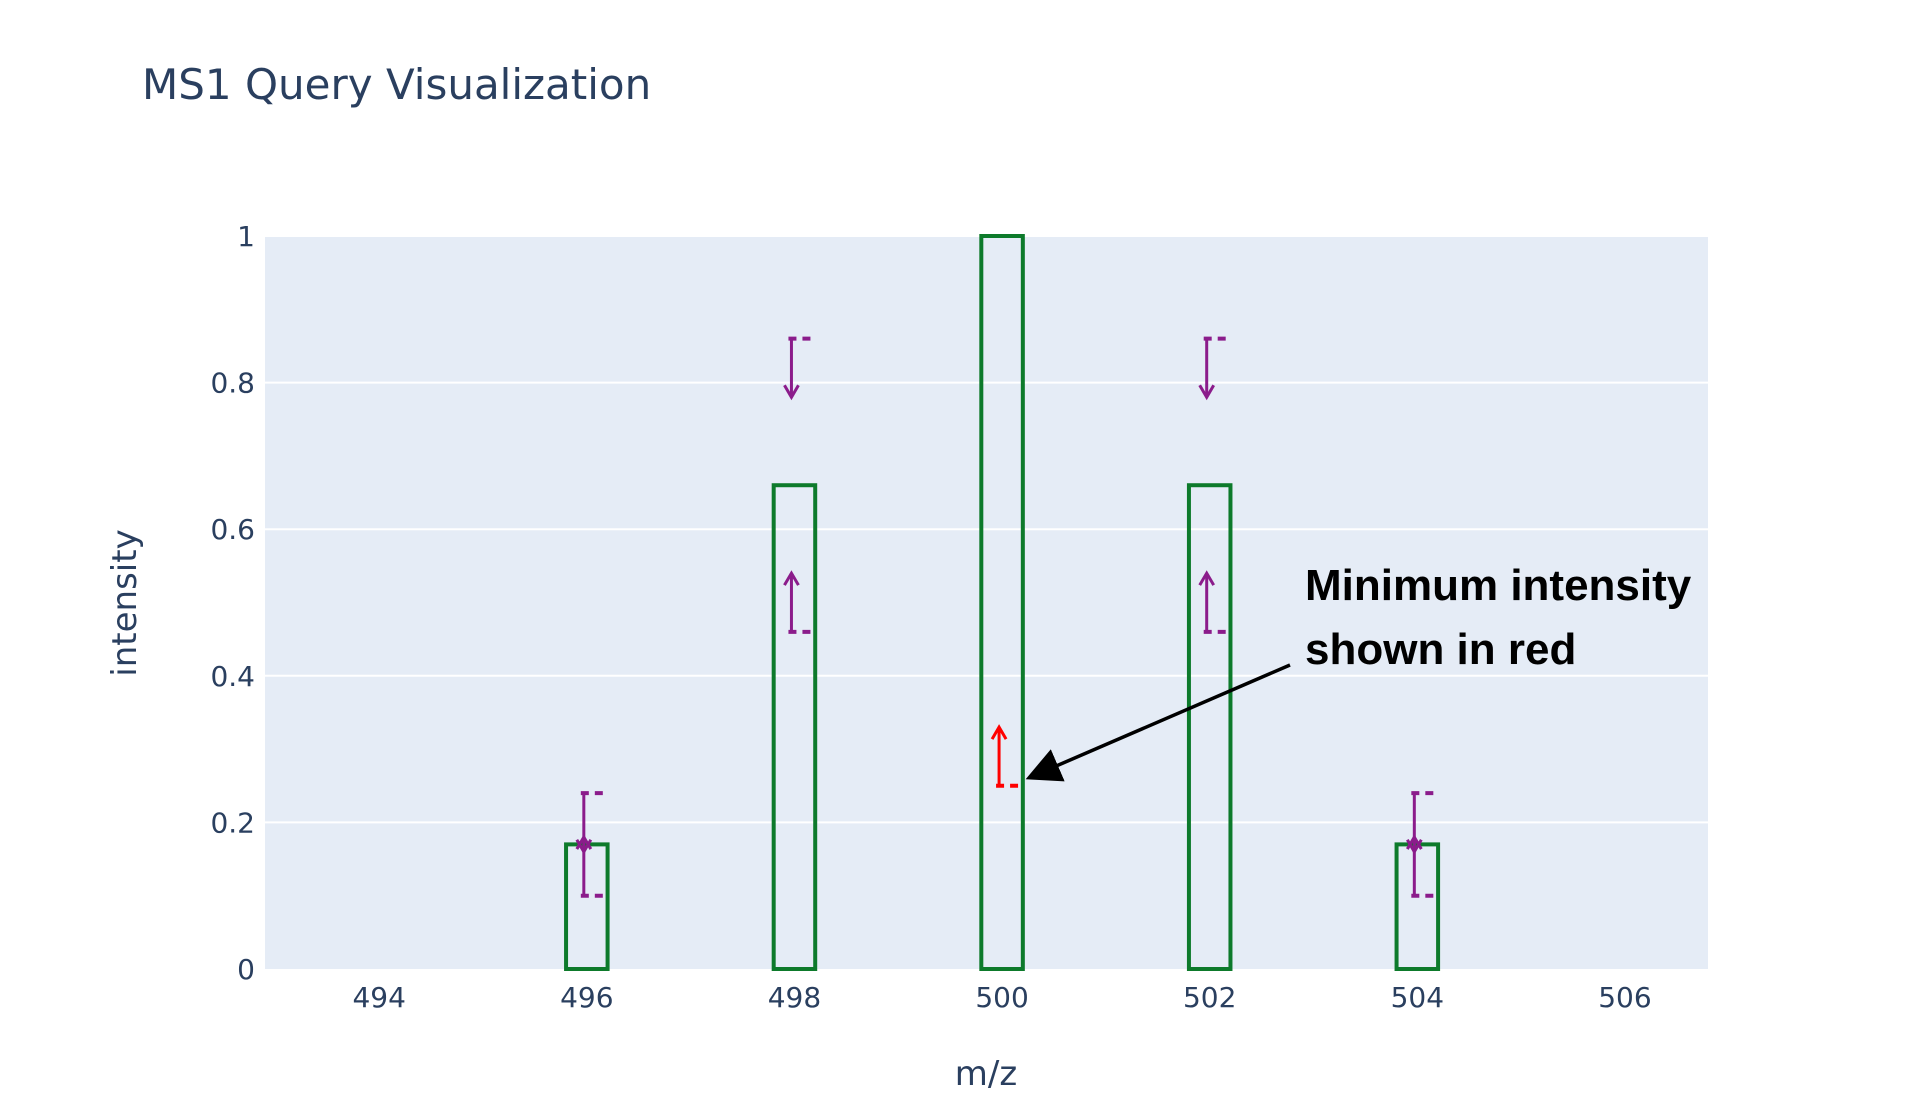 The image size is (1921, 1111). Describe the element at coordinates (1209, 997) in the screenshot. I see `x-tick-label: 502` at that location.